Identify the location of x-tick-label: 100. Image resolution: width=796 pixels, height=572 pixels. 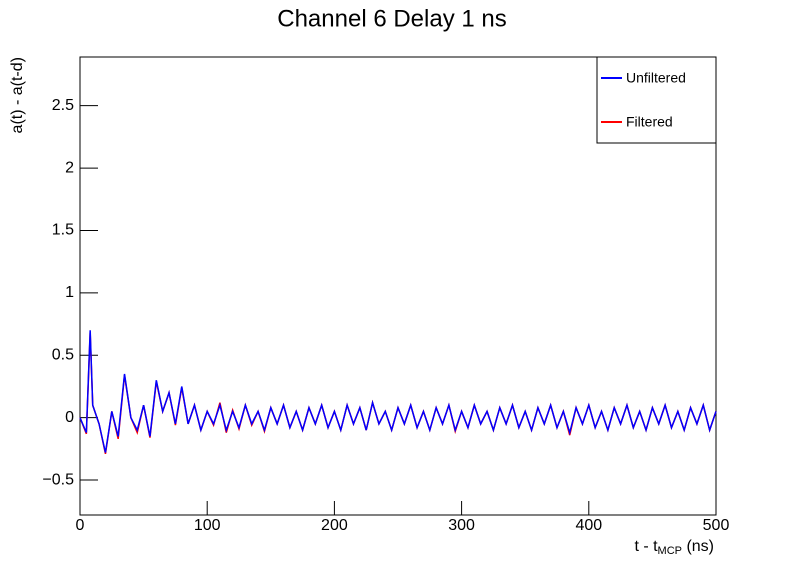
(207, 525).